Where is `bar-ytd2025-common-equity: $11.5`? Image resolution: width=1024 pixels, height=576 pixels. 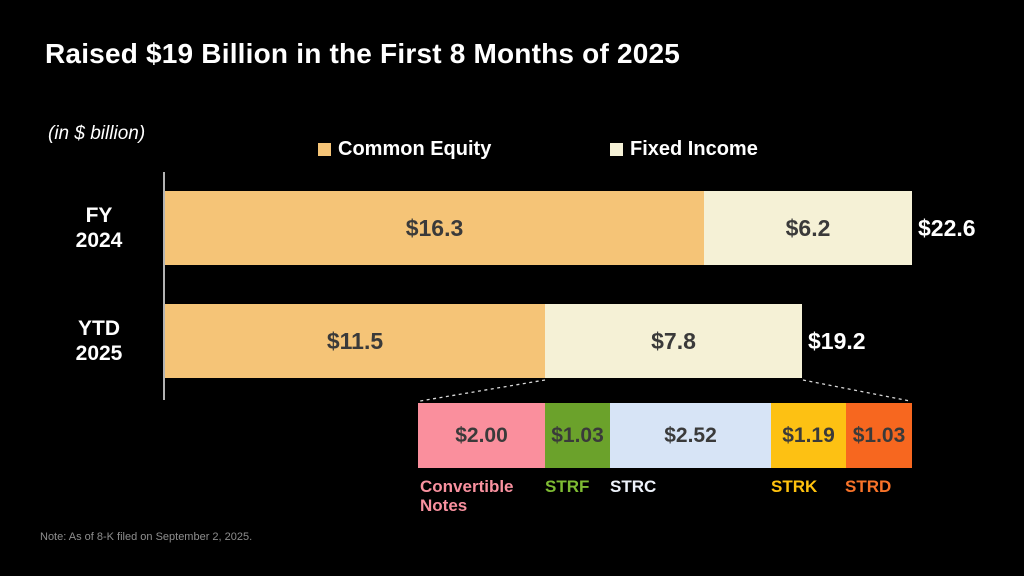 bar-ytd2025-common-equity: $11.5 is located at coordinates (355, 341).